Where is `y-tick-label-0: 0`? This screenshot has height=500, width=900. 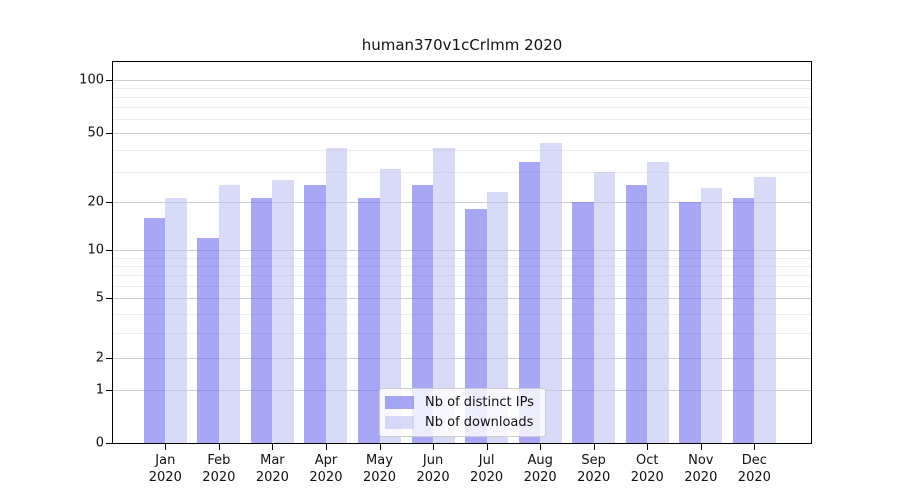 y-tick-label-0: 0 is located at coordinates (99, 443).